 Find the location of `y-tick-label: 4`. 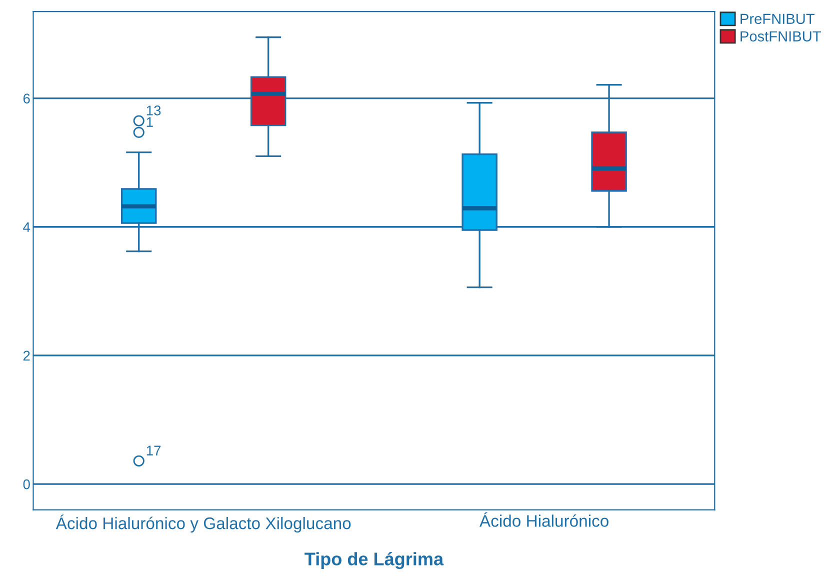

y-tick-label: 4 is located at coordinates (26, 227).